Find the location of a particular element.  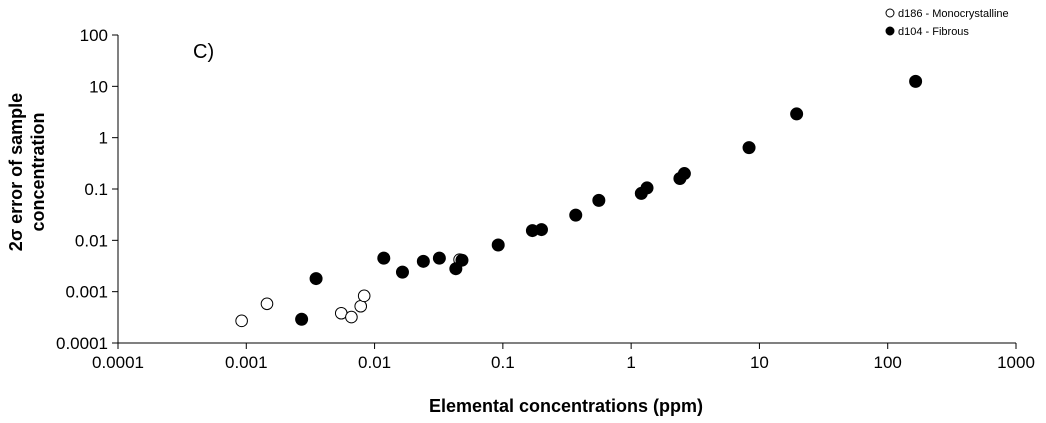

x-tick-label: 0.001 is located at coordinates (246, 362).